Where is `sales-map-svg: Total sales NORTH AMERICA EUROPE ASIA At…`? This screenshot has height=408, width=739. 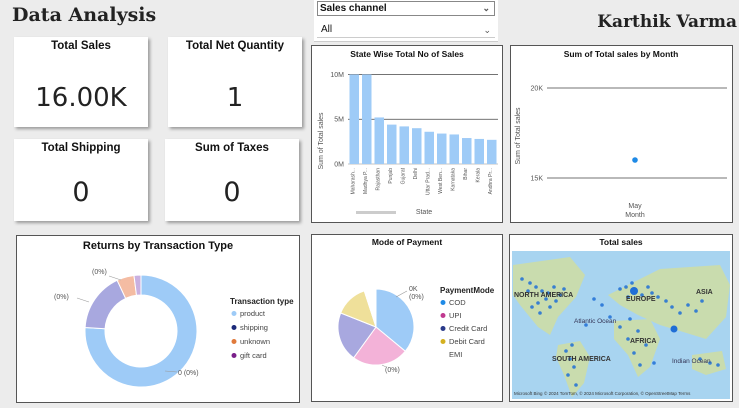 sales-map-svg: Total sales NORTH AMERICA EUROPE ASIA At… is located at coordinates (621, 318).